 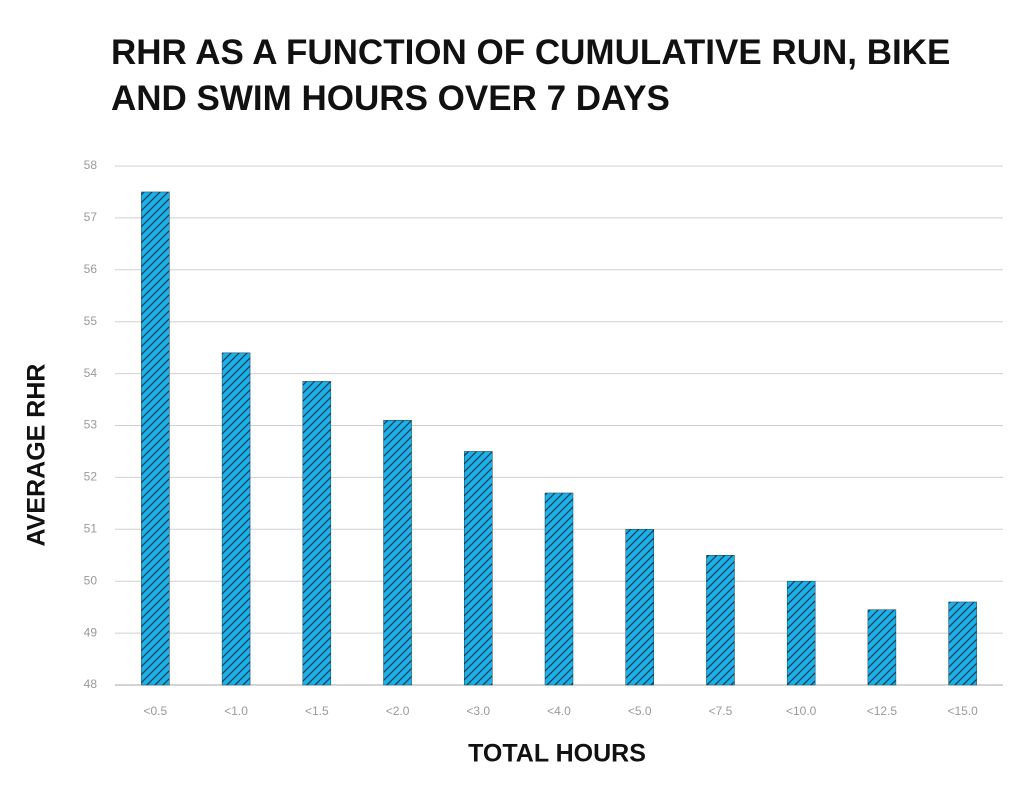 I want to click on y-tick-label: 57, so click(x=91, y=217).